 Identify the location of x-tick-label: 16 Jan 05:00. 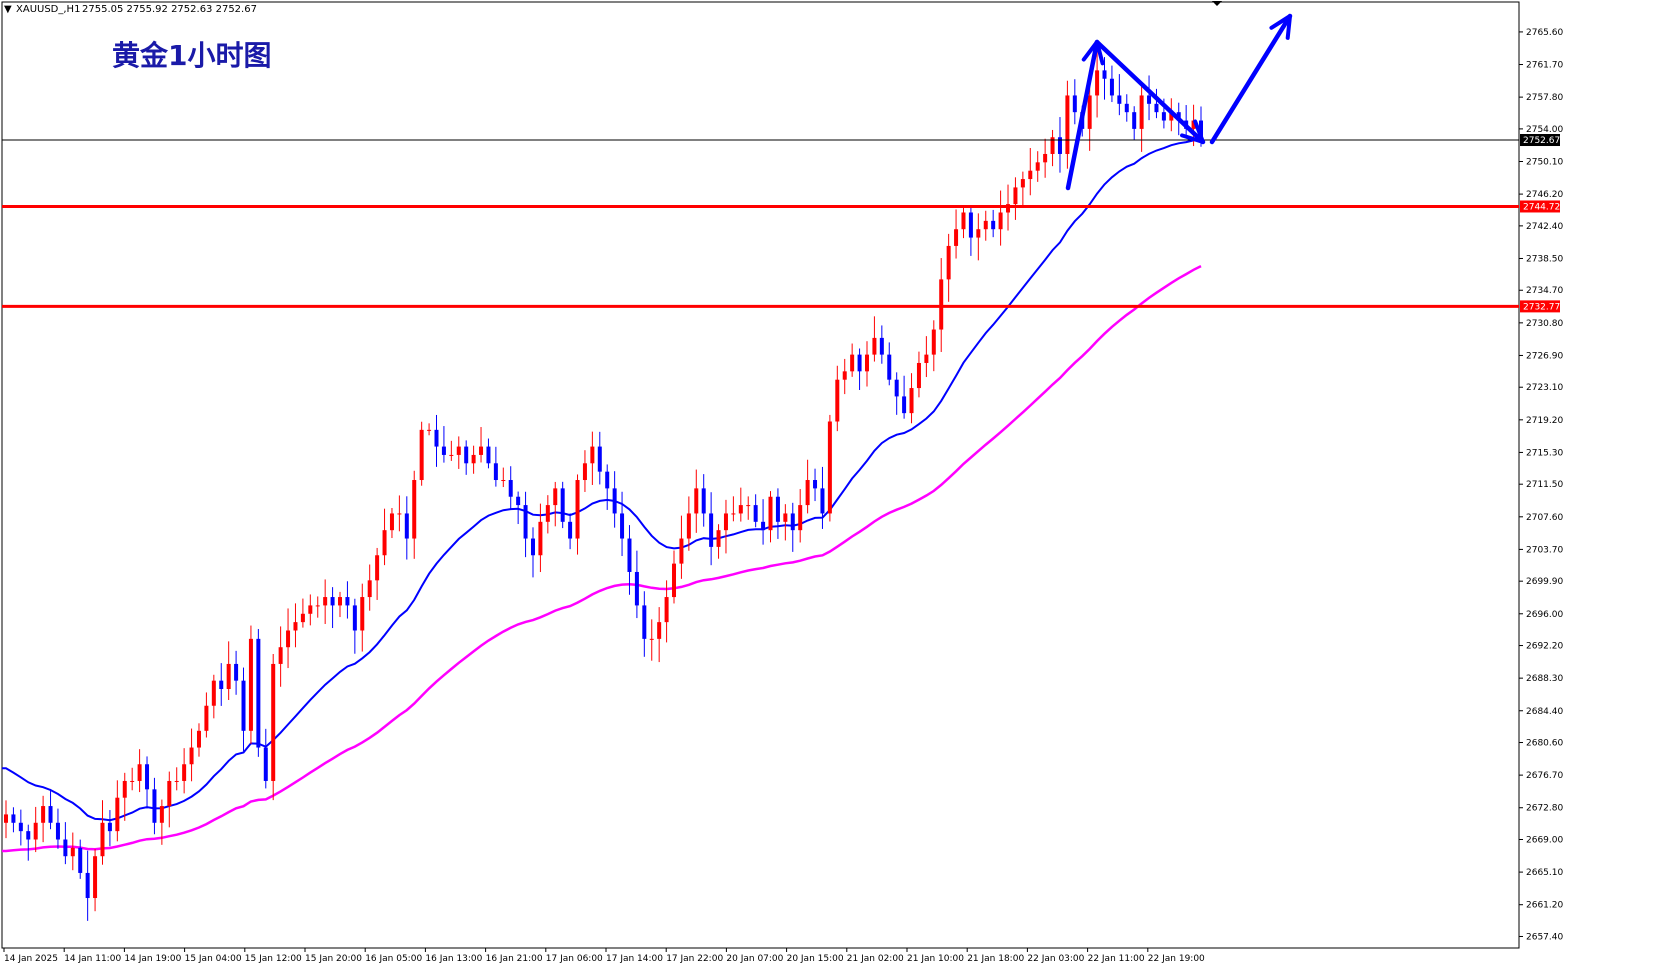
(393, 959).